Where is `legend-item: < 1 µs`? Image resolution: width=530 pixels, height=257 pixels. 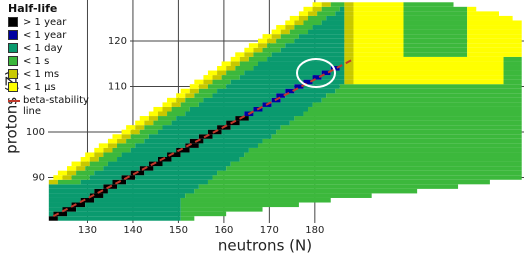
legend-item: < 1 µs is located at coordinates (49, 88).